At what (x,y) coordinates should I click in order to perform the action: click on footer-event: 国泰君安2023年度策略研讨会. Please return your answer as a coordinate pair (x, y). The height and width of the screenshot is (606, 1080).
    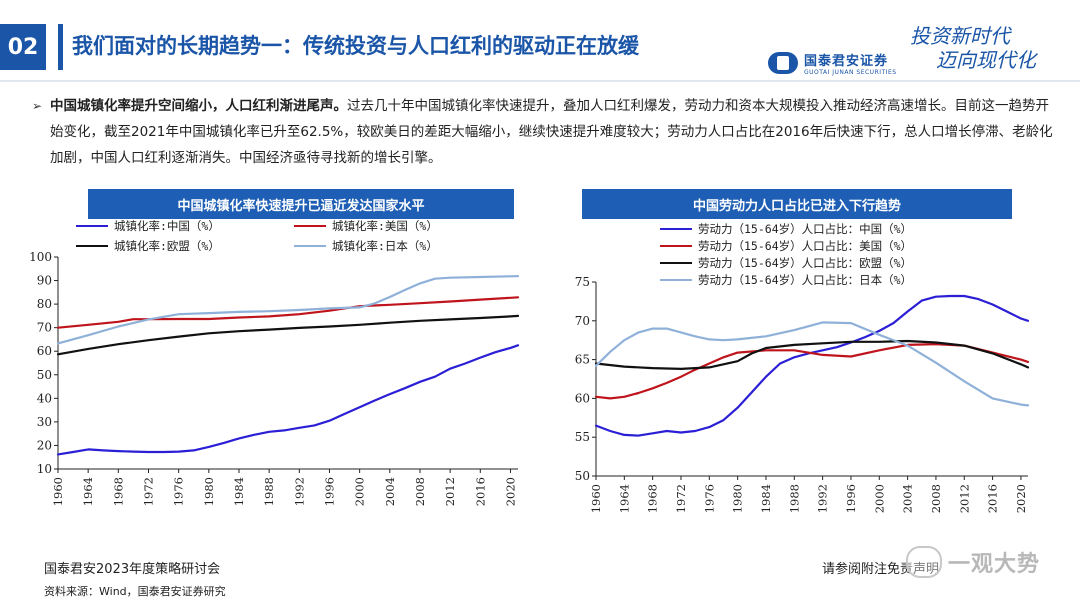
    Looking at the image, I should click on (132, 569).